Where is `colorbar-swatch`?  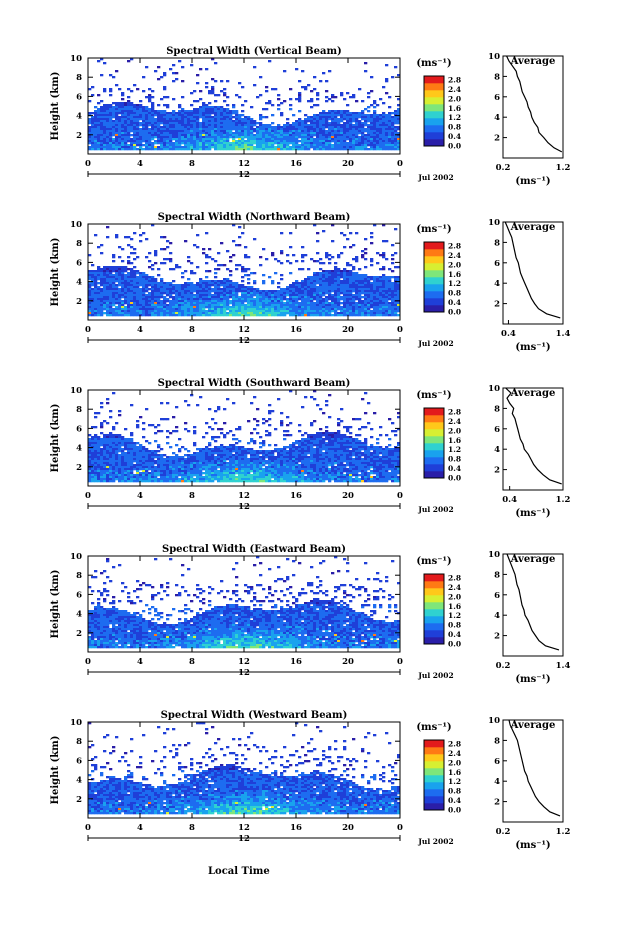 colorbar-swatch is located at coordinates (434, 253).